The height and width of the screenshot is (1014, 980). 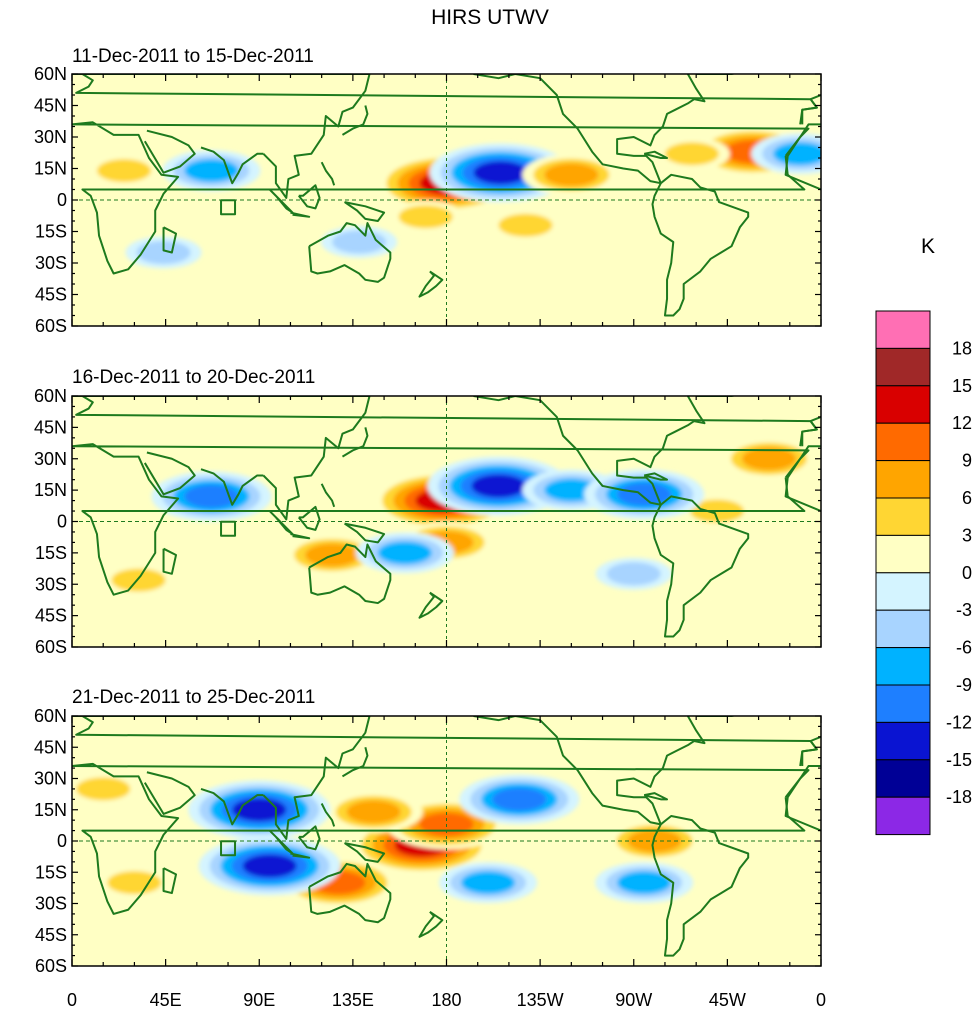 I want to click on panel-title-1: 11-Dec-2011 to 15-Dec-2011, so click(x=193, y=56).